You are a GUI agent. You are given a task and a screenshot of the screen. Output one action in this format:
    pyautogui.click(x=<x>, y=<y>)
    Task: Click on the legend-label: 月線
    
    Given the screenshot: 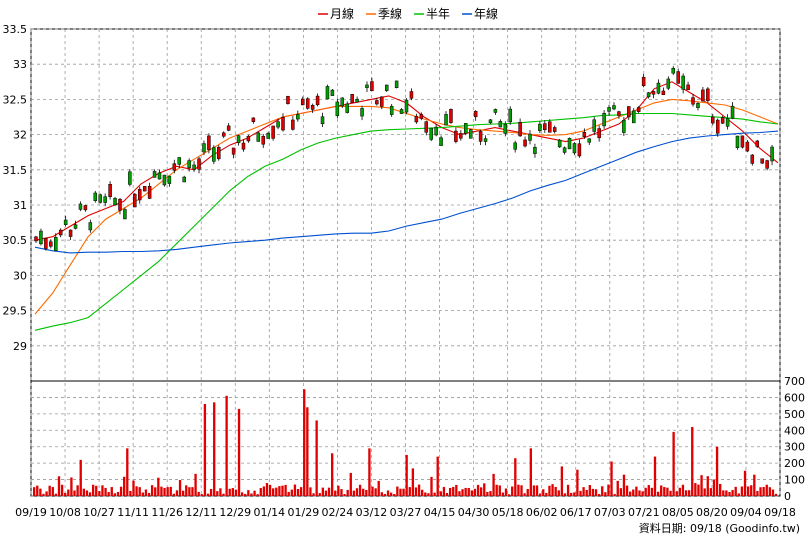 What is the action you would take?
    pyautogui.click(x=342, y=13)
    